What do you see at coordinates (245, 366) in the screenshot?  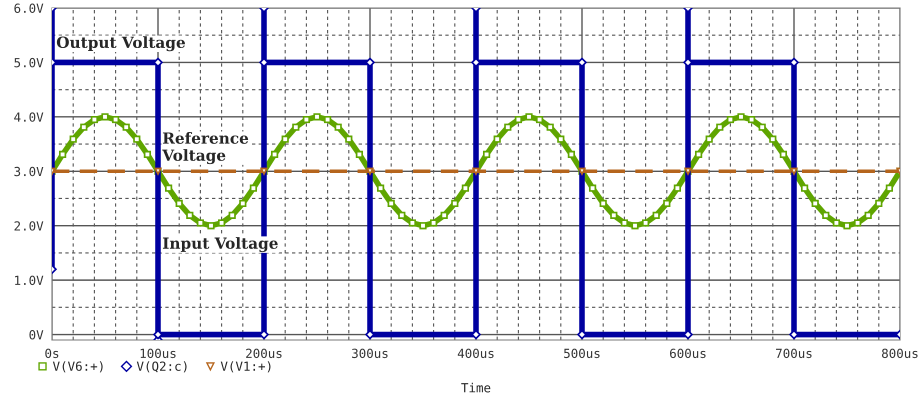 I see `legend-label: V(V1:+)` at bounding box center [245, 366].